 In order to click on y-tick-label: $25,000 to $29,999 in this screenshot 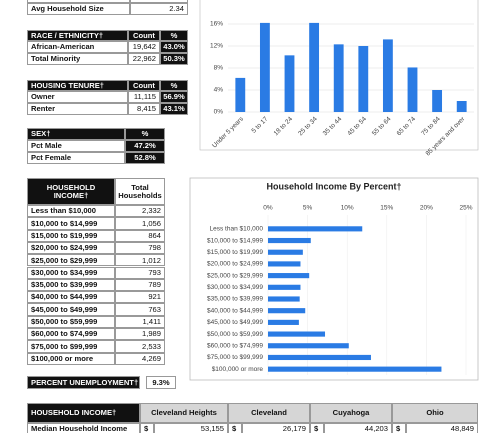, I will do `click(235, 275)`.